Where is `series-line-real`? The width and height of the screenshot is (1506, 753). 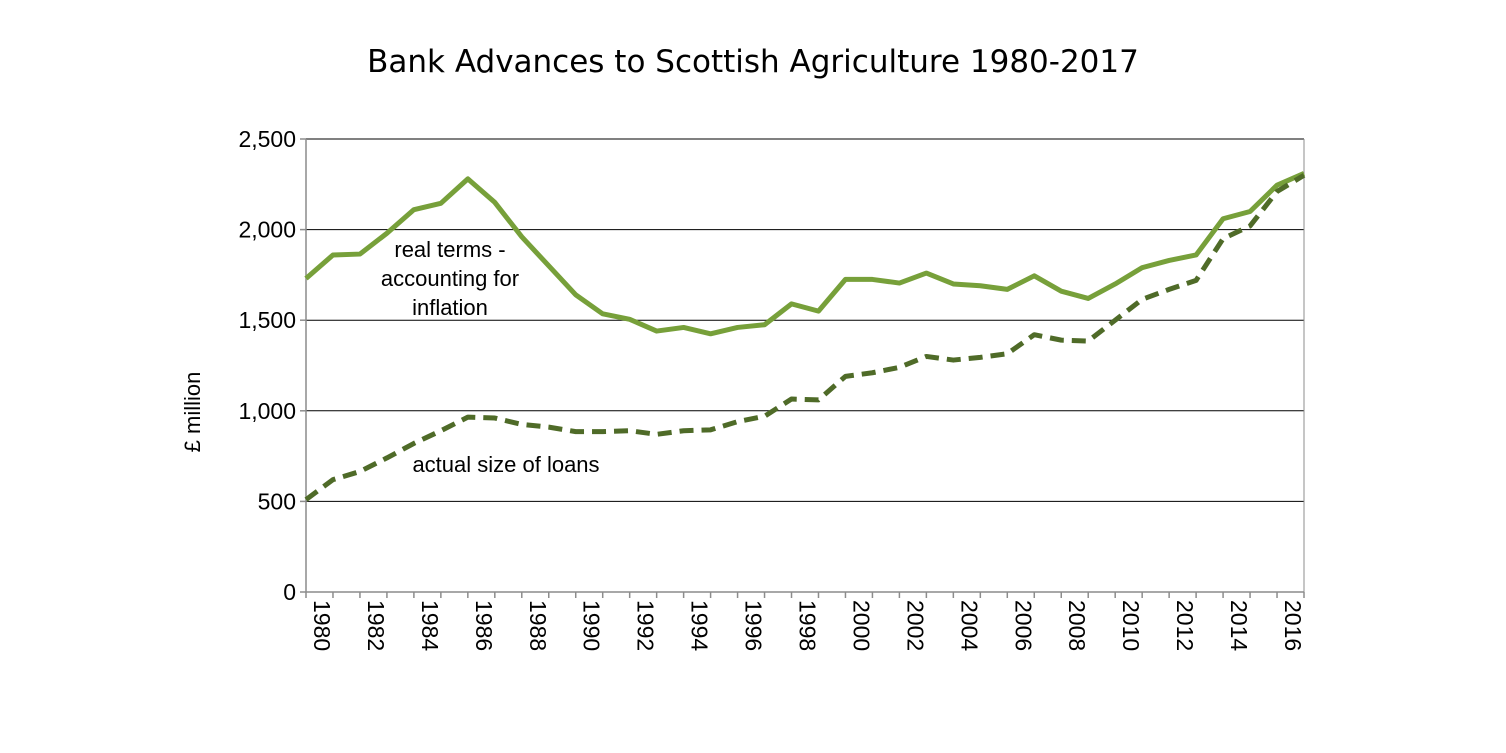
series-line-real is located at coordinates (805, 254).